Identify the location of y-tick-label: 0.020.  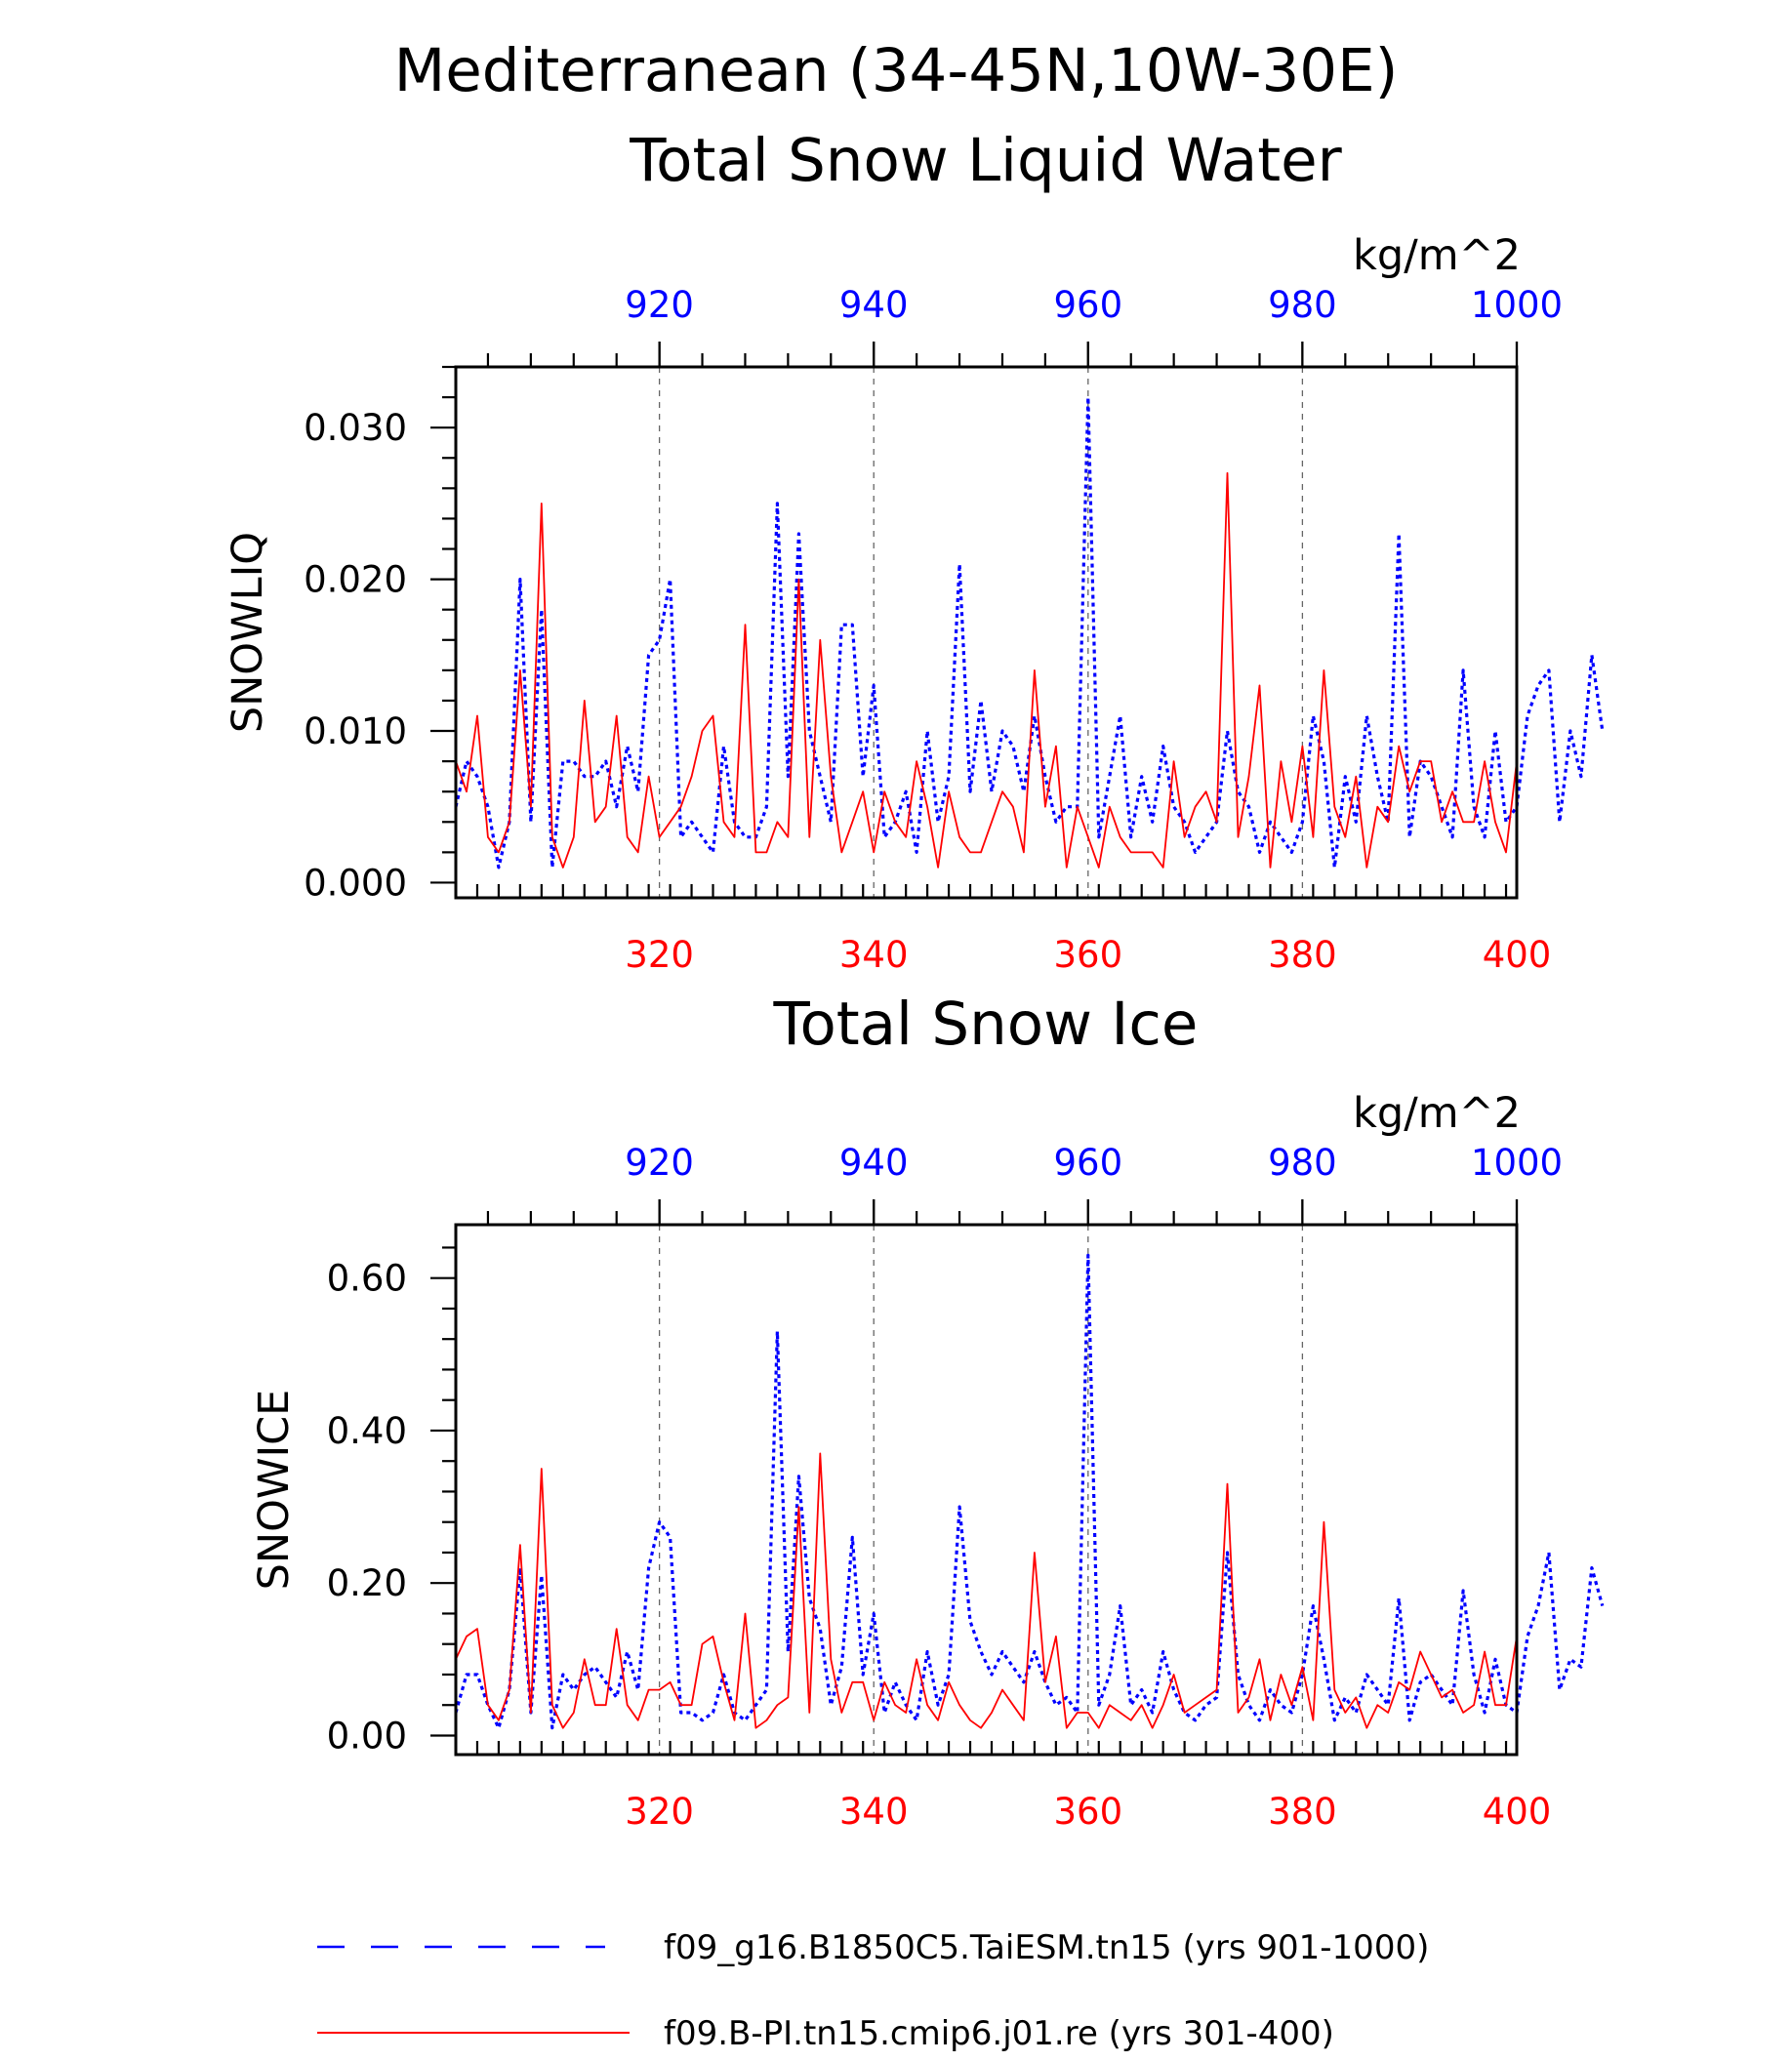
(355, 580).